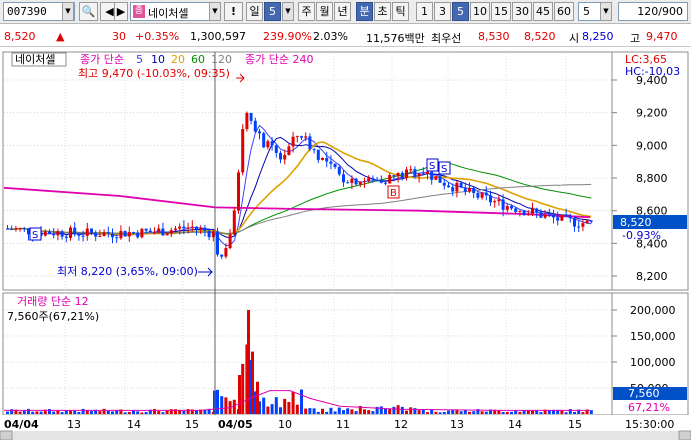 Image resolution: width=691 pixels, height=440 pixels. What do you see at coordinates (522, 11) in the screenshot?
I see `period-30-button: 30` at bounding box center [522, 11].